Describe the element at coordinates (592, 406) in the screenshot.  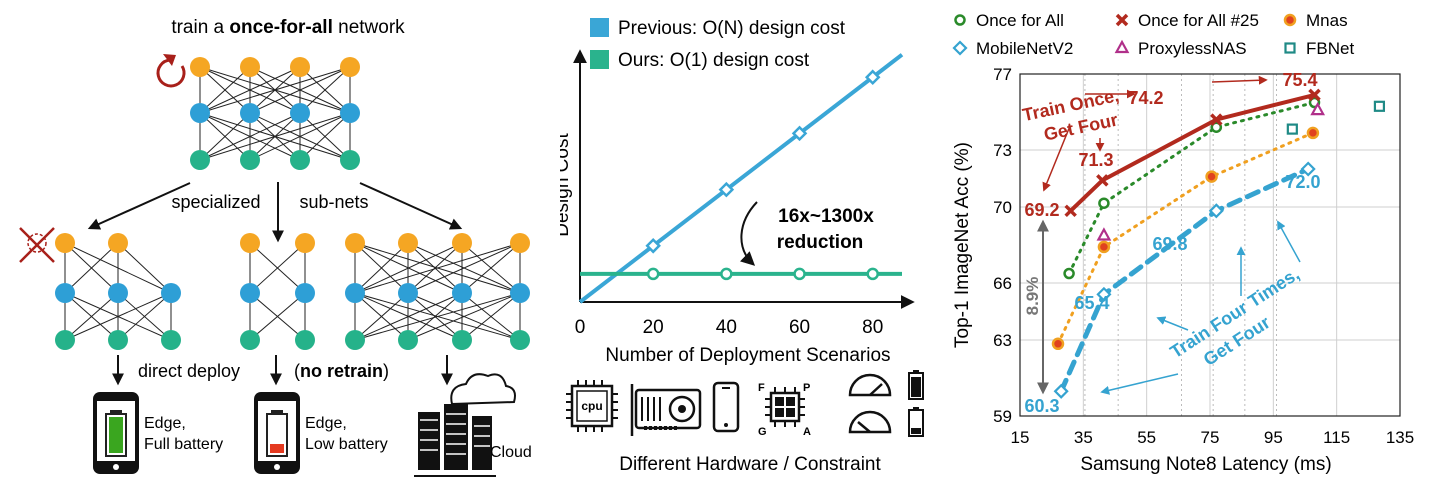
I see `cpu-icon: cpu` at that location.